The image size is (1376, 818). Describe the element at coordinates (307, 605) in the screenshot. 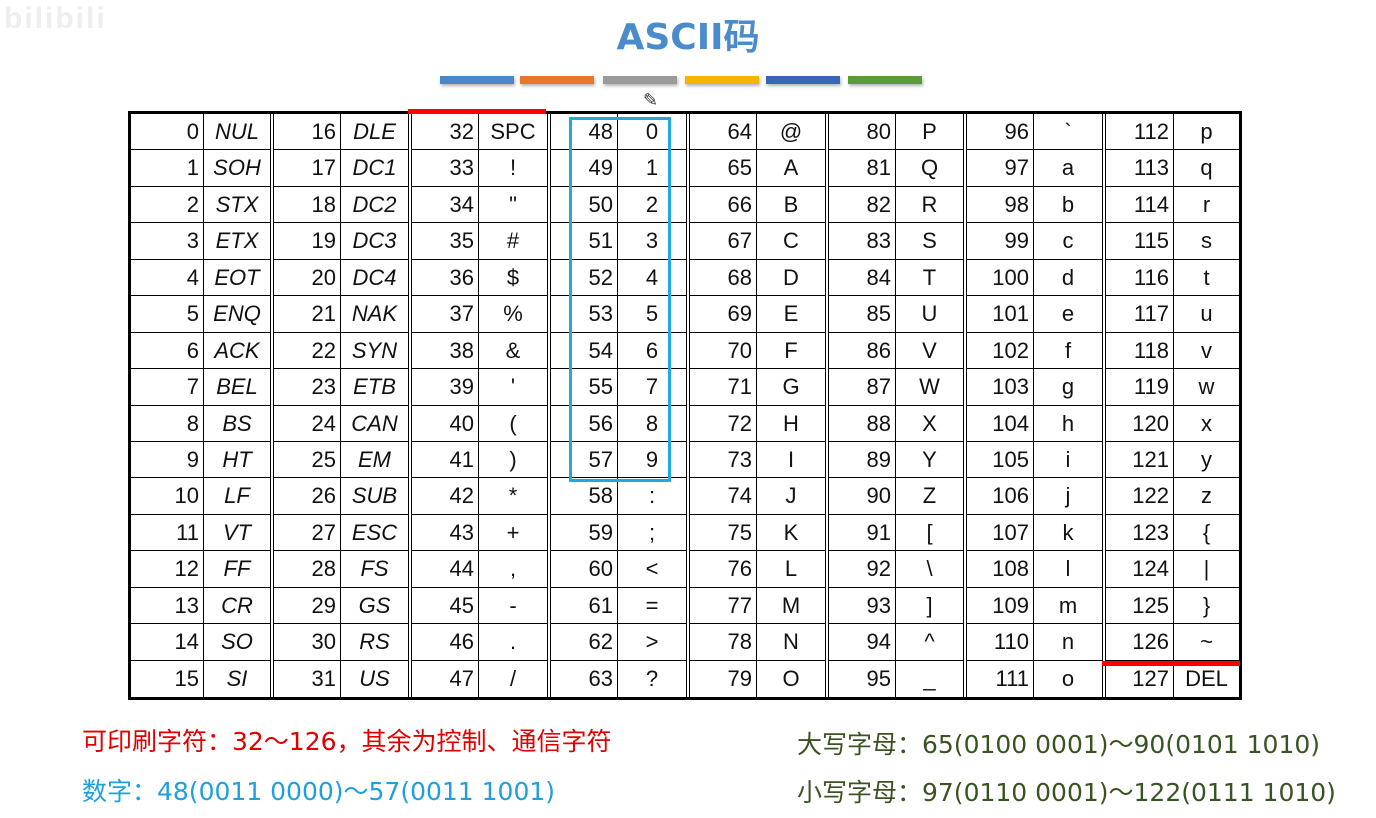

I see `code-cell: 29` at that location.